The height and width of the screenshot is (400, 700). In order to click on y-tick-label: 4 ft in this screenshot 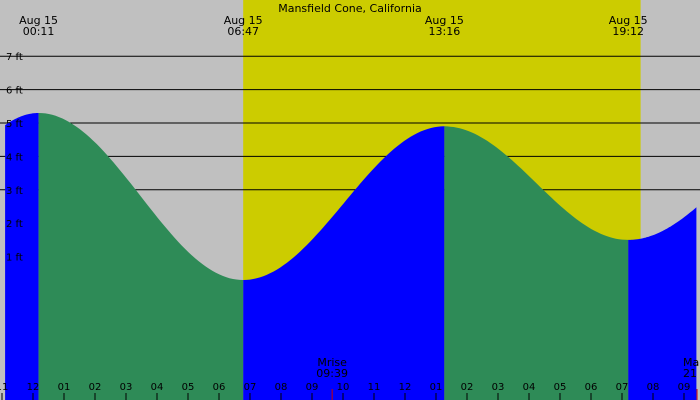, I will do `click(14, 157)`.